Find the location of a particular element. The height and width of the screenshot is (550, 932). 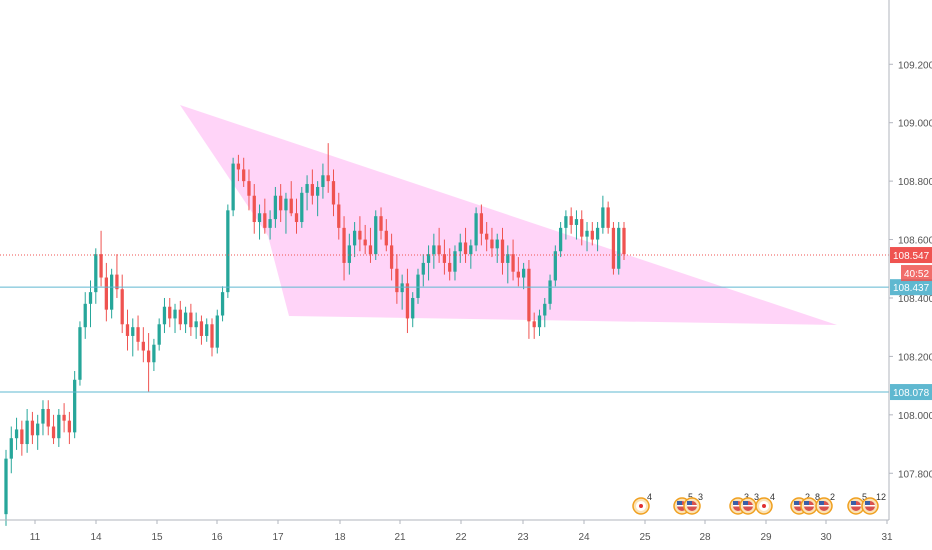

time-tick-label: 16 is located at coordinates (217, 537).